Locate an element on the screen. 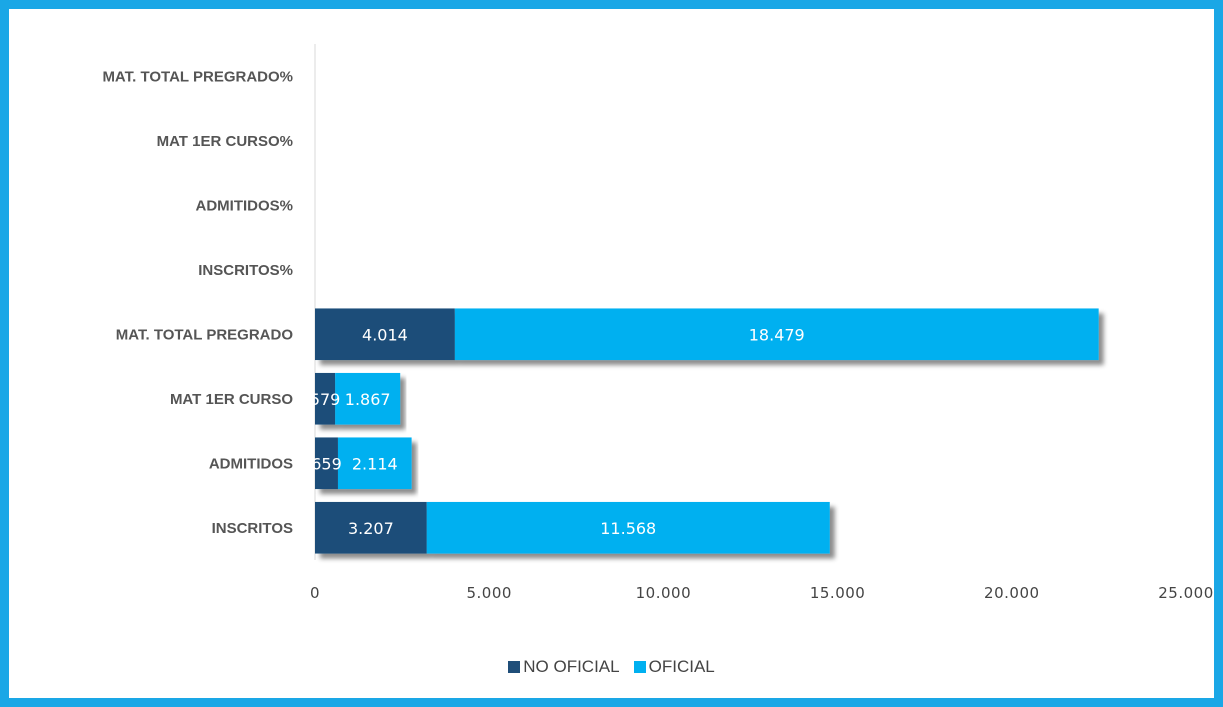  bar-label-inscritos-oficial: 11.568 is located at coordinates (628, 528).